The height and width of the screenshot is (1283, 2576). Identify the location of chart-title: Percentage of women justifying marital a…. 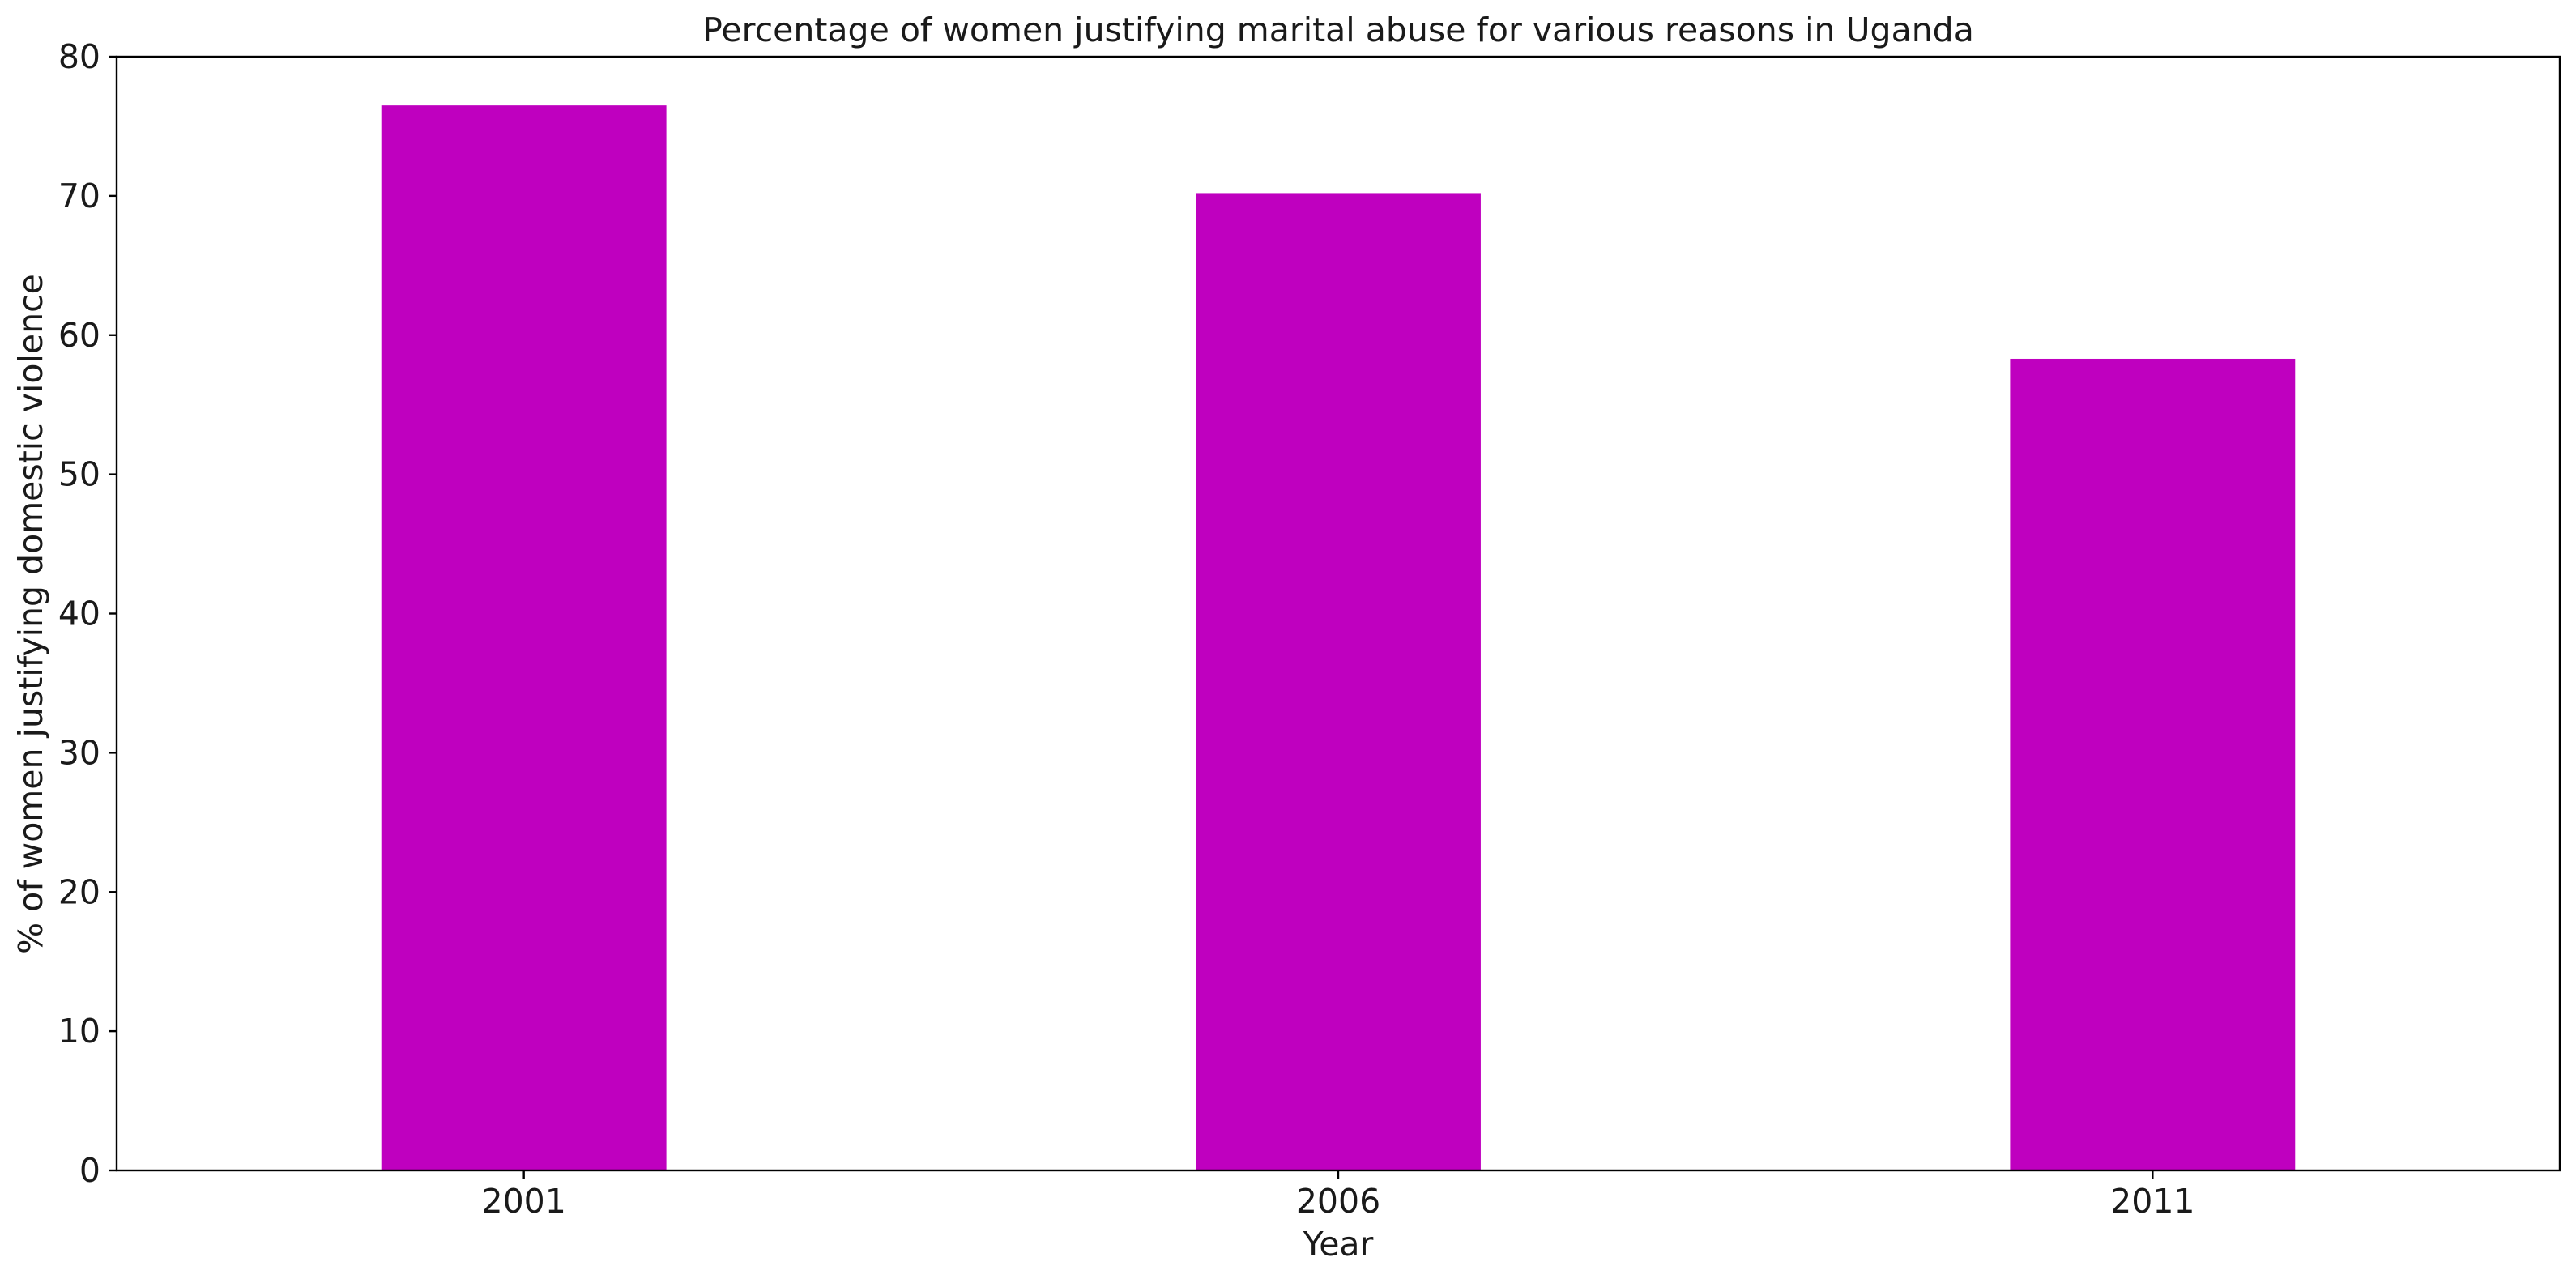
(1338, 30).